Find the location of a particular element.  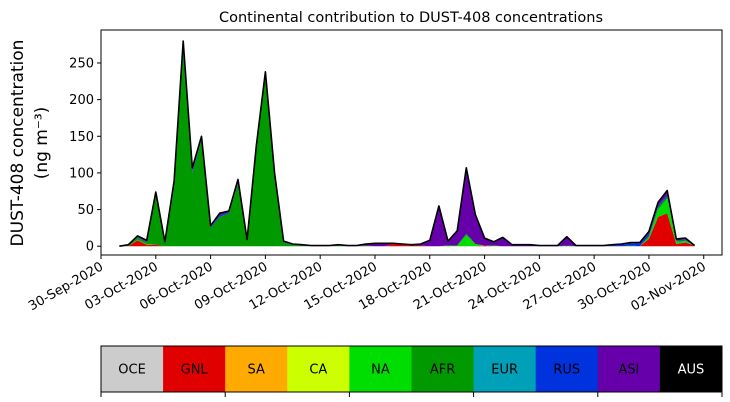

y-tick-label: 250 is located at coordinates (81, 63).